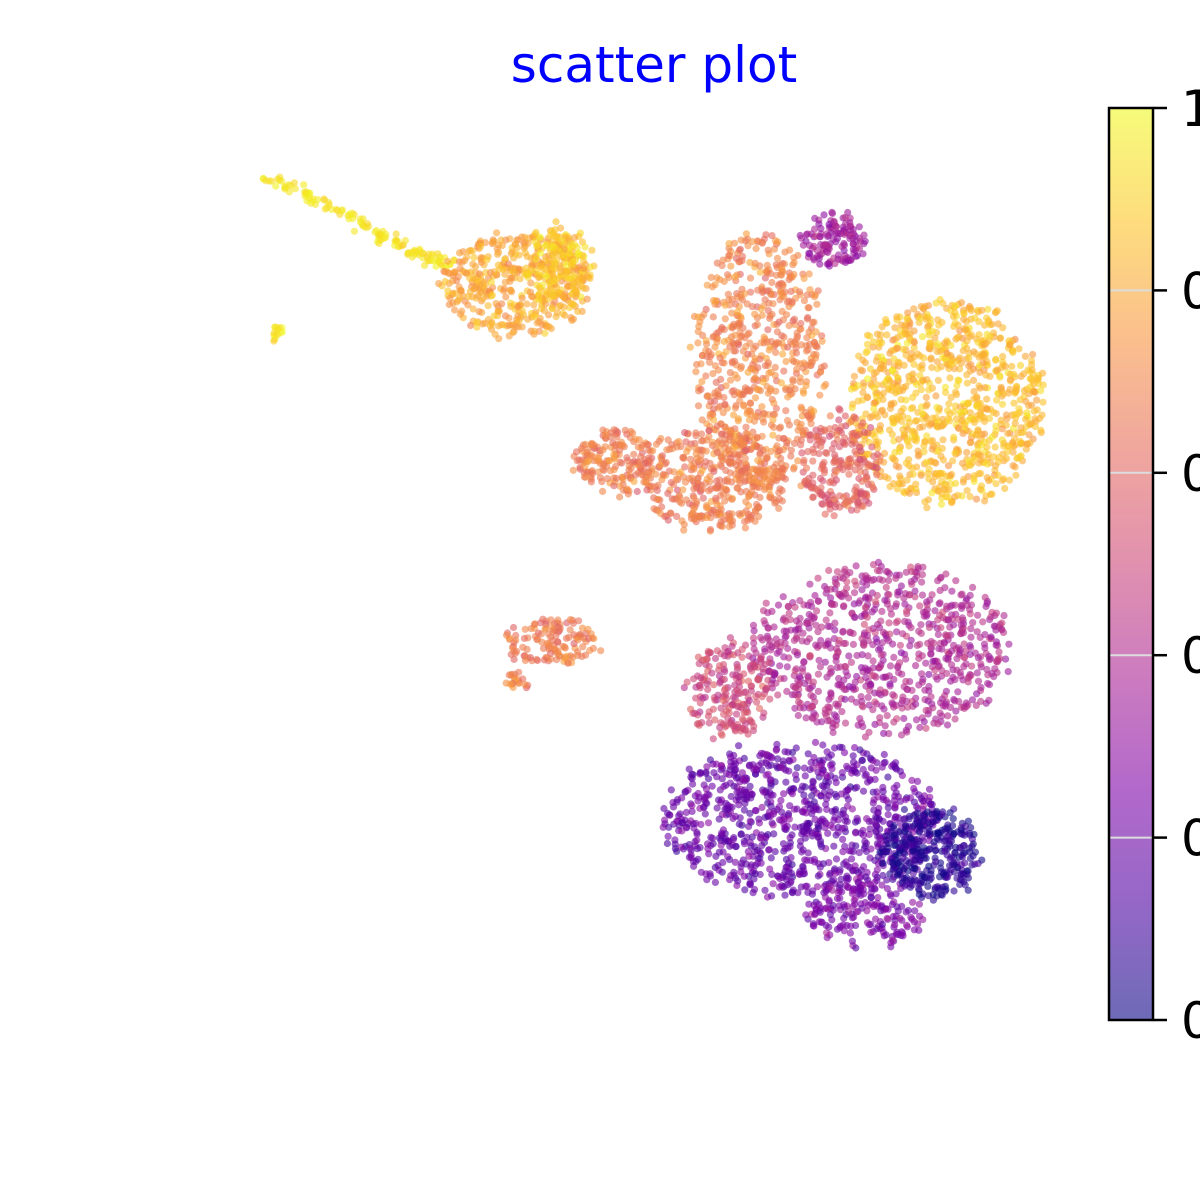 This screenshot has width=1200, height=1200. I want to click on scatter-point-2050, so click(810, 245).